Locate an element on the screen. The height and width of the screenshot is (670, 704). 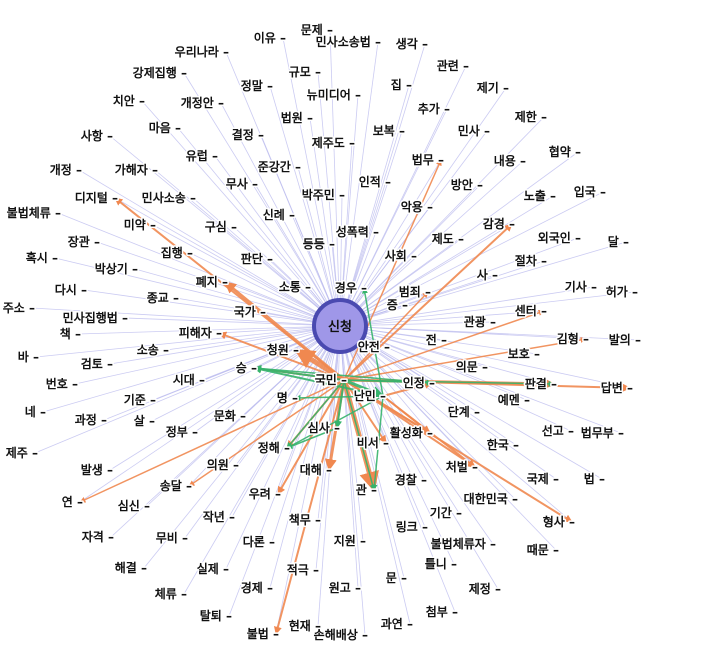
node-label-우리나라: 우리나라 – is located at coordinates (201, 52).